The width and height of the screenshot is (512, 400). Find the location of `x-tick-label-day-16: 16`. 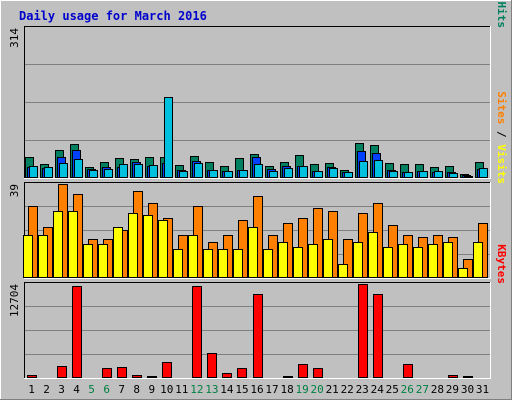

x-tick-label-day-16: 16 is located at coordinates (256, 389).